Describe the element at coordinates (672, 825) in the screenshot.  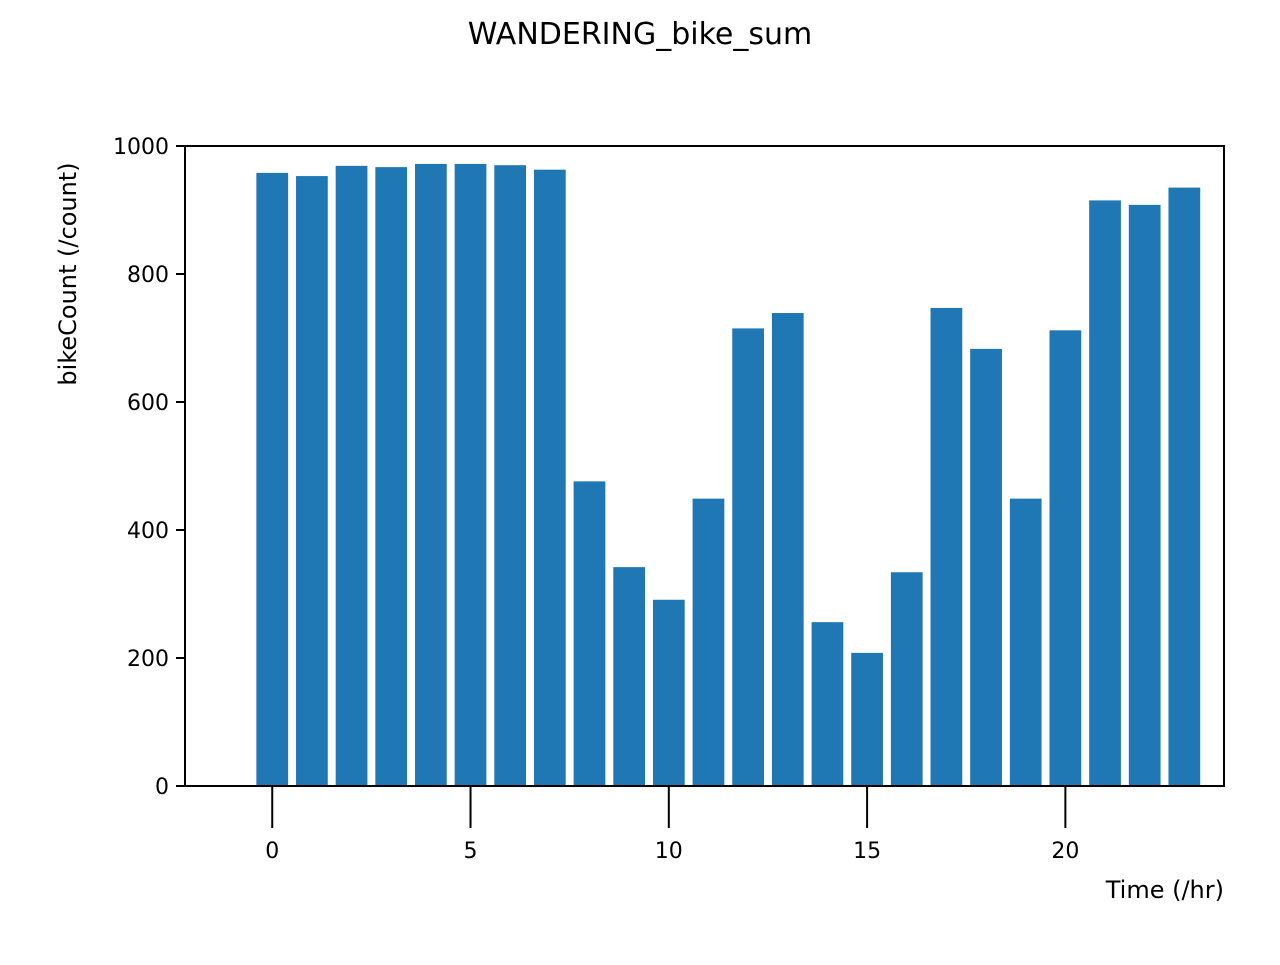
I see `x-axis-ticks: 0 5 10 15 20` at that location.